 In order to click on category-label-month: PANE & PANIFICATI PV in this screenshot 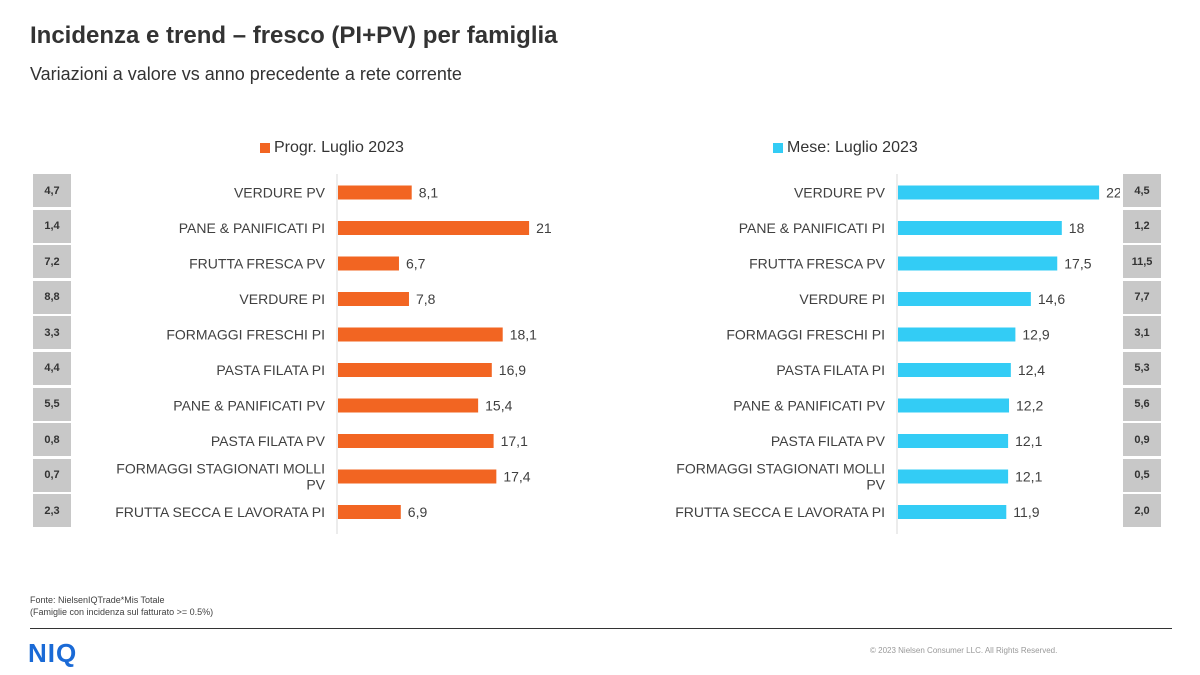, I will do `click(809, 406)`.